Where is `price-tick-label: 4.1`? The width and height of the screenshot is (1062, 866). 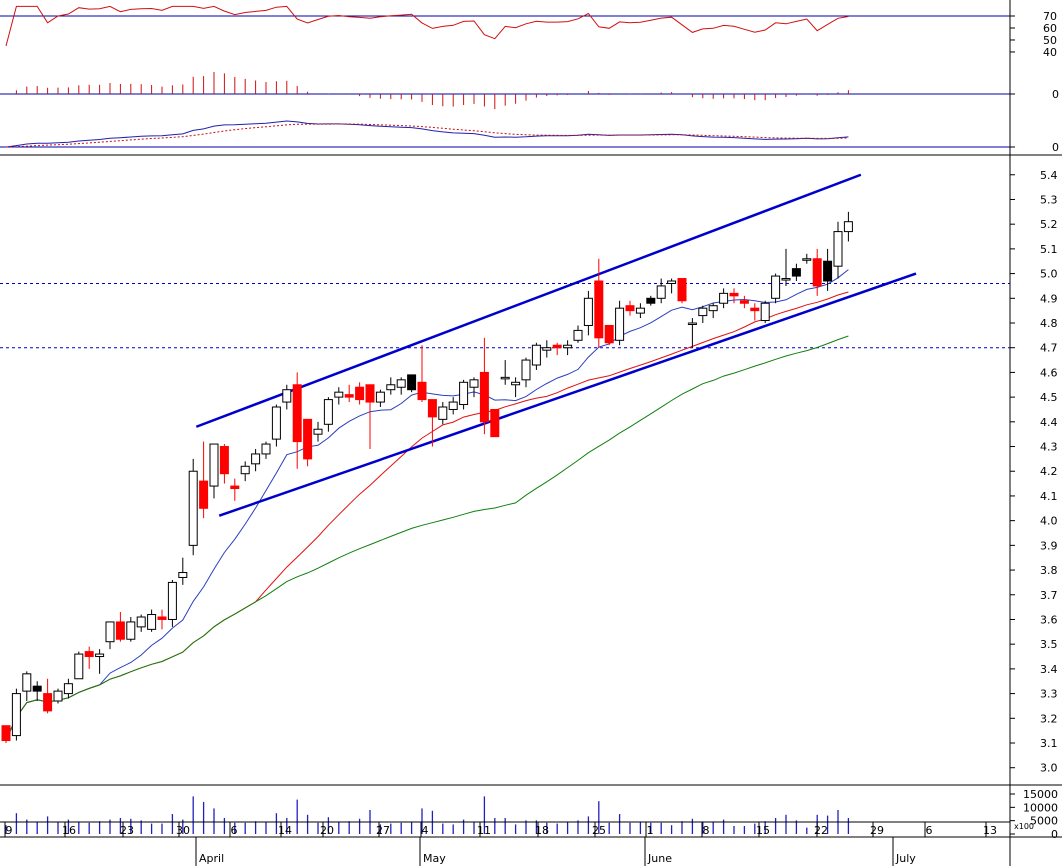
price-tick-label: 4.1 is located at coordinates (1049, 496).